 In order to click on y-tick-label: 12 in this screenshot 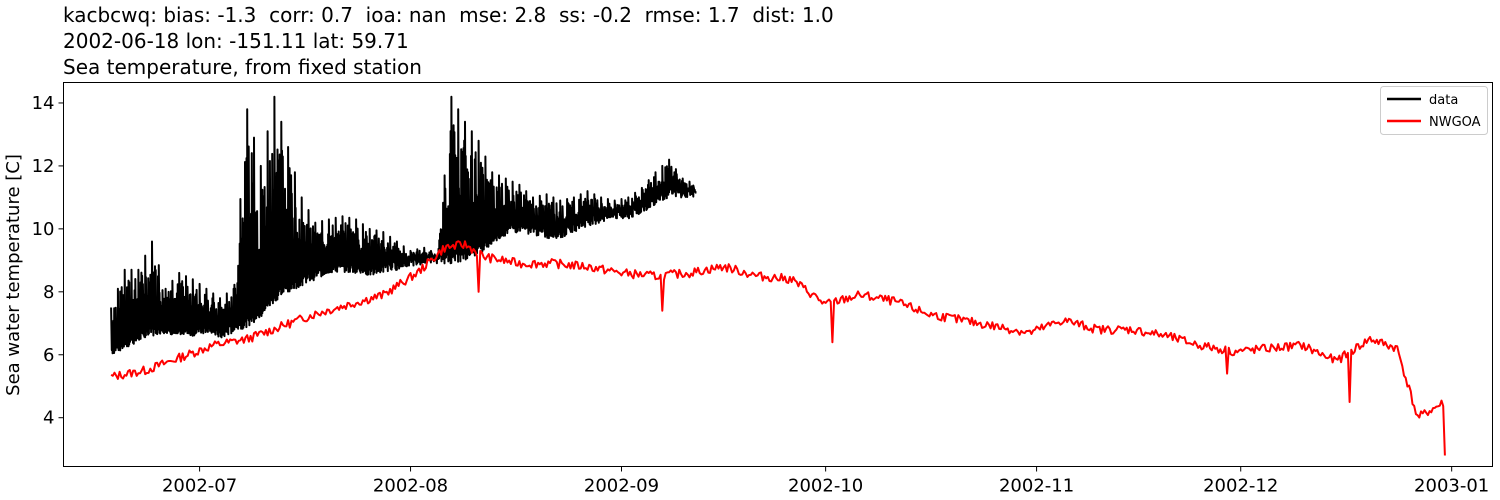, I will do `click(43, 166)`.